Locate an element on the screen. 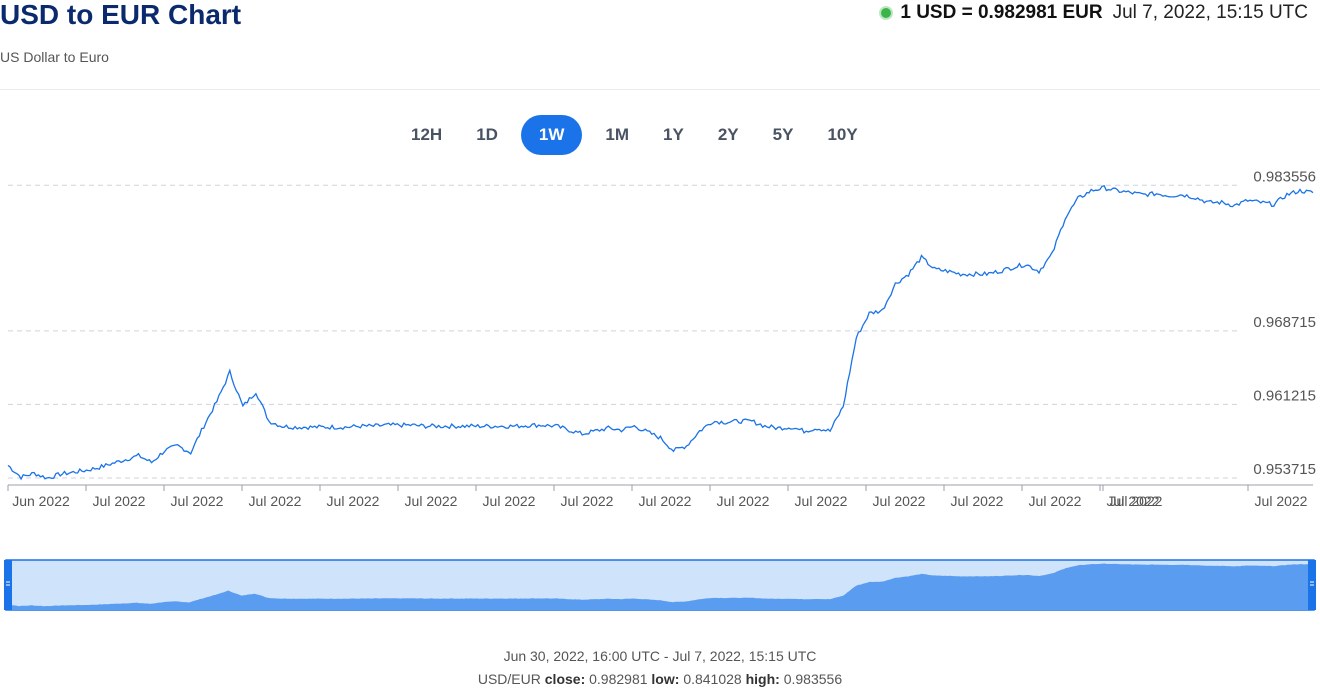 This screenshot has width=1320, height=692. tab-12h: 12H is located at coordinates (427, 134).